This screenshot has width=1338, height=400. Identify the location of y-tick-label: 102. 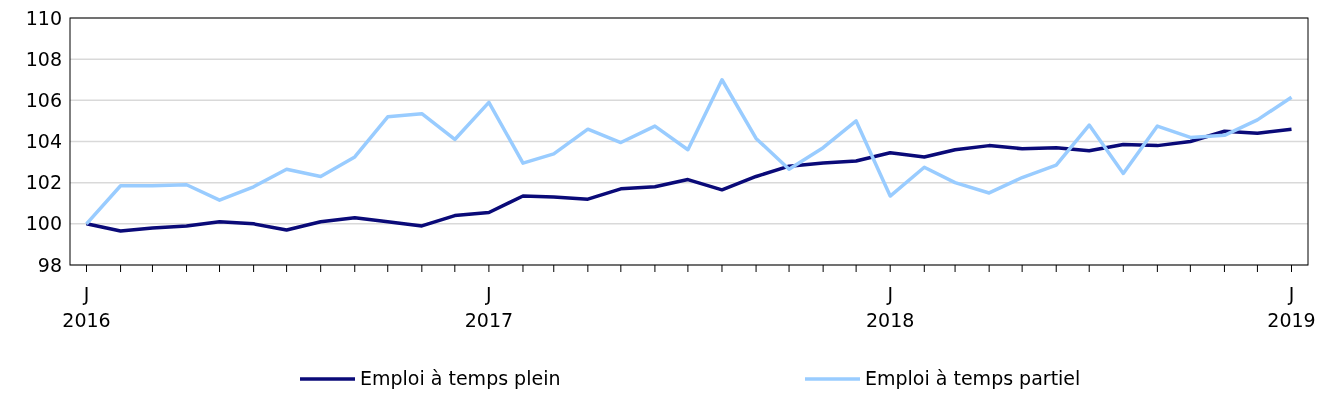
(43, 182).